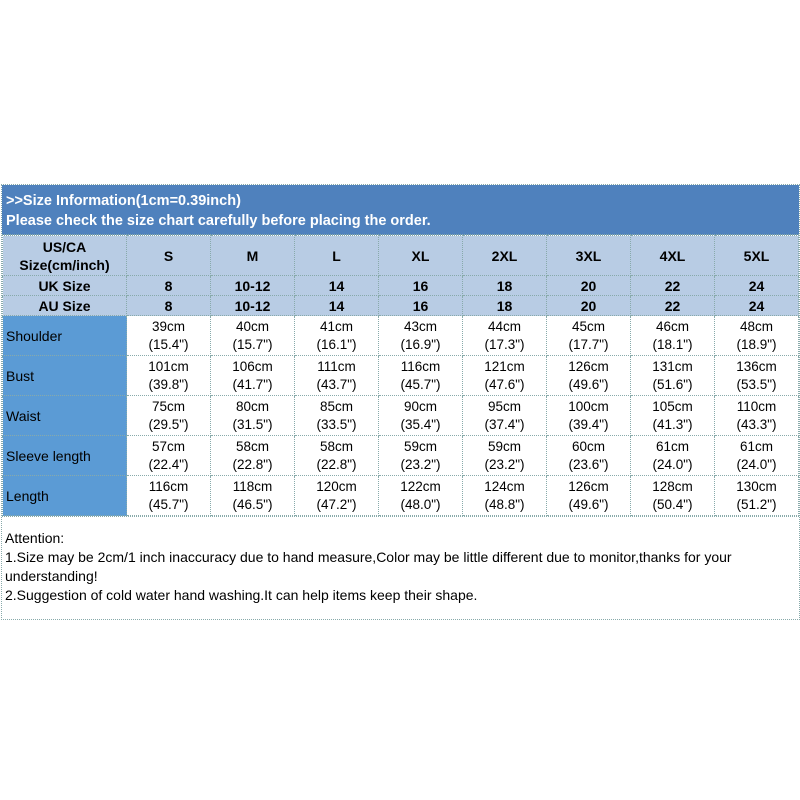 This screenshot has width=800, height=800. I want to click on size-cell: 24, so click(756, 305).